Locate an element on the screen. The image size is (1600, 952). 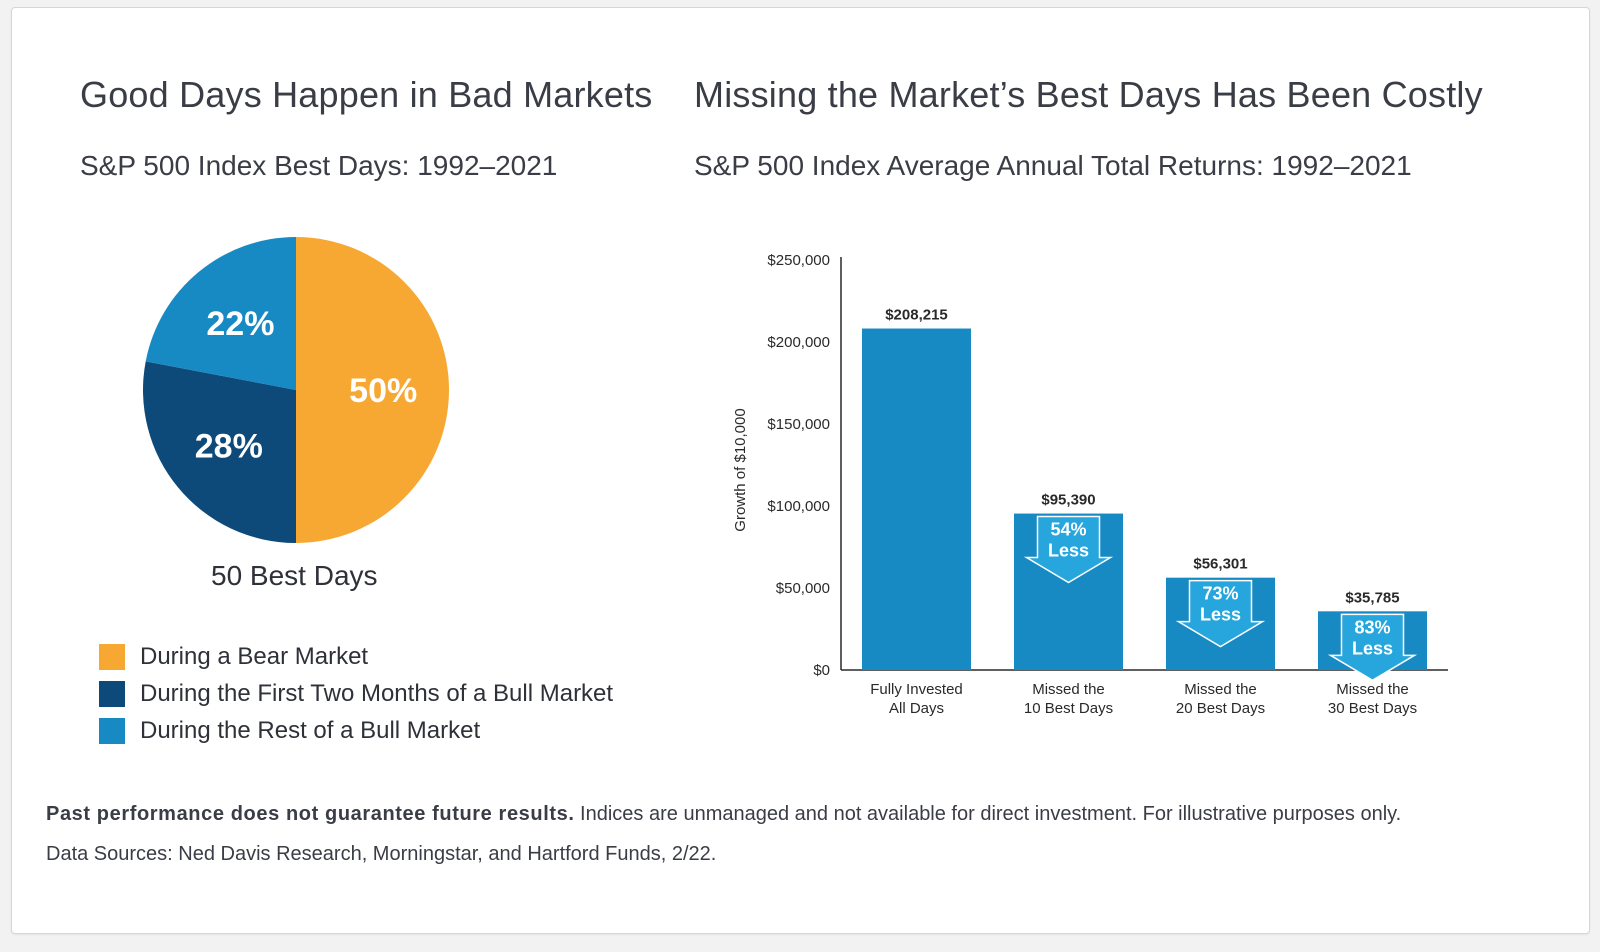
legend-item-rest-of-bull: During the Rest of a Bull Market is located at coordinates (356, 730).